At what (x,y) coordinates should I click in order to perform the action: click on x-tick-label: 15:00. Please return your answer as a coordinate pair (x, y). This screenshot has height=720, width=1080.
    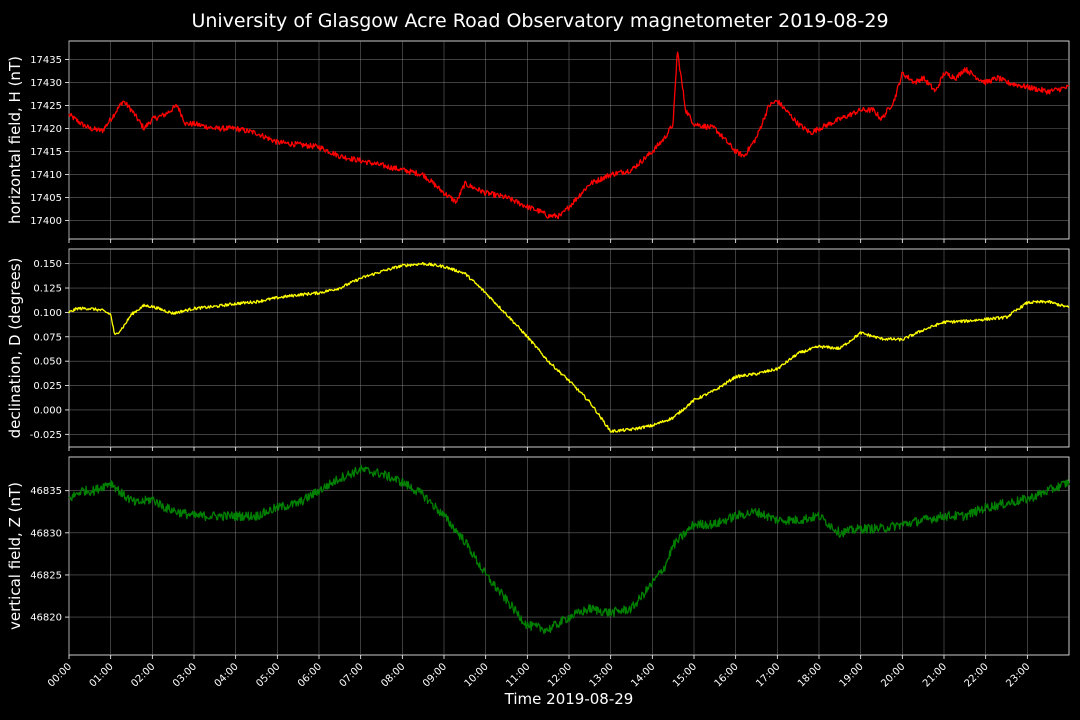
    Looking at the image, I should click on (685, 675).